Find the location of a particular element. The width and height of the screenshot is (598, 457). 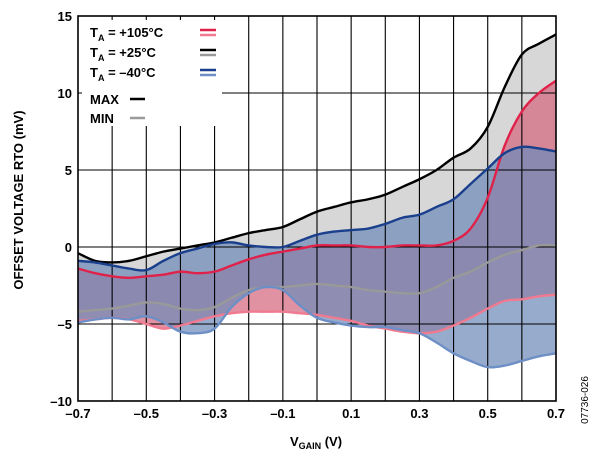

legend-background is located at coordinates (152, 73).